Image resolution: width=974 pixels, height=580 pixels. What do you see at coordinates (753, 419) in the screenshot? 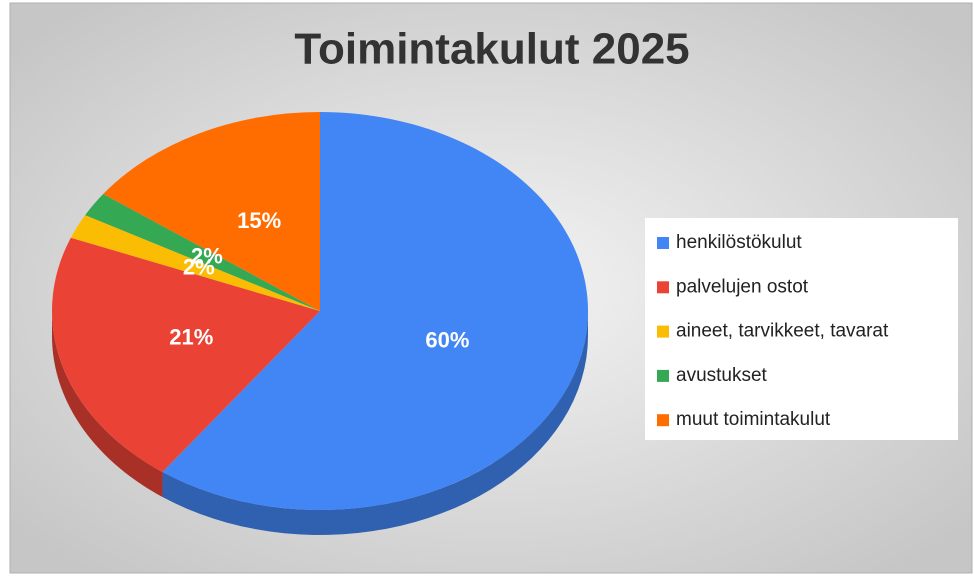
I see `legend-label: muut toimintakulut` at bounding box center [753, 419].